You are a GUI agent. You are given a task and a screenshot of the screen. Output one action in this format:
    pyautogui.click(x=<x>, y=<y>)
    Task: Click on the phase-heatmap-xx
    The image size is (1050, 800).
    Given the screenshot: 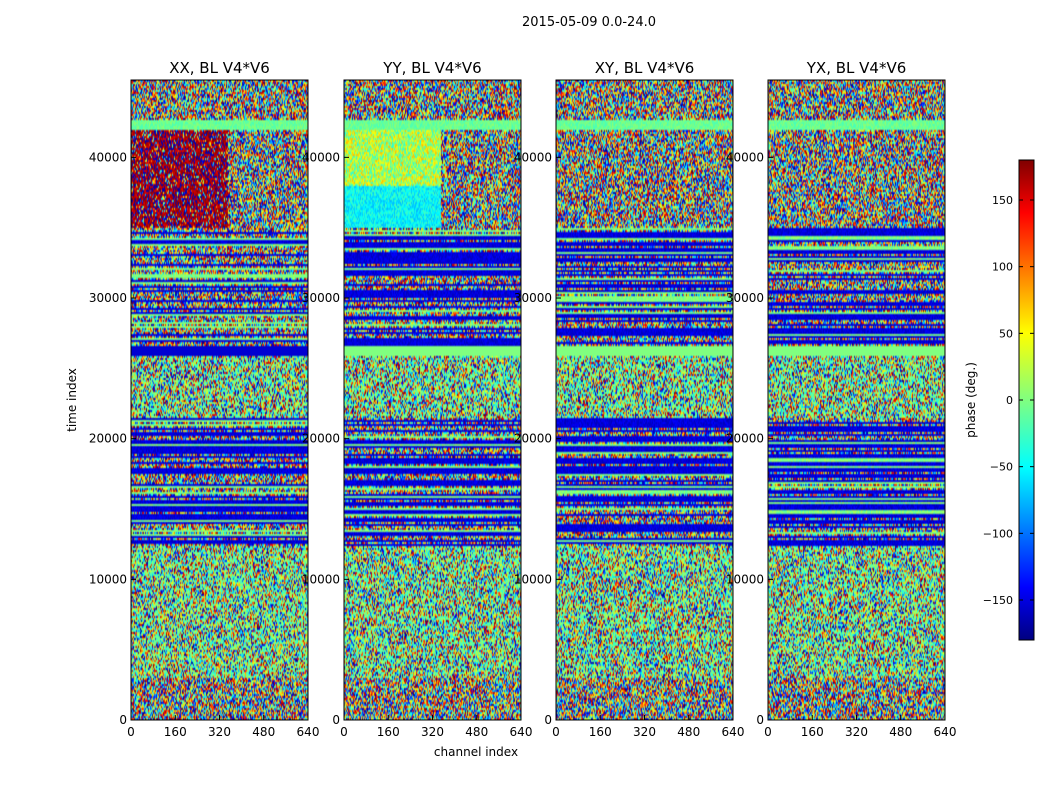 What is the action you would take?
    pyautogui.click(x=219, y=400)
    